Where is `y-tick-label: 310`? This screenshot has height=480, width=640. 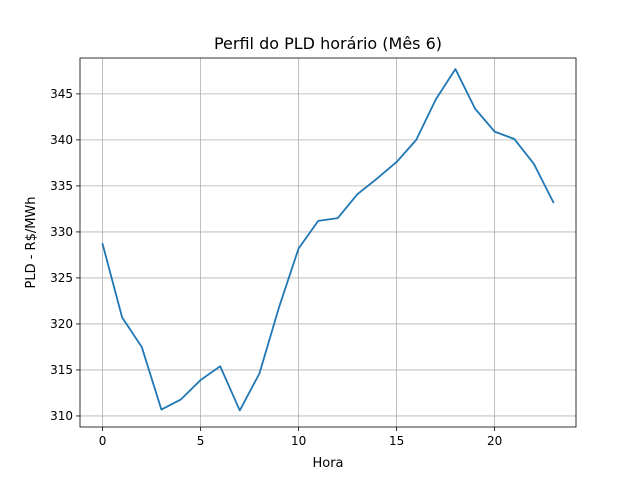
y-tick-label: 310 is located at coordinates (61, 416).